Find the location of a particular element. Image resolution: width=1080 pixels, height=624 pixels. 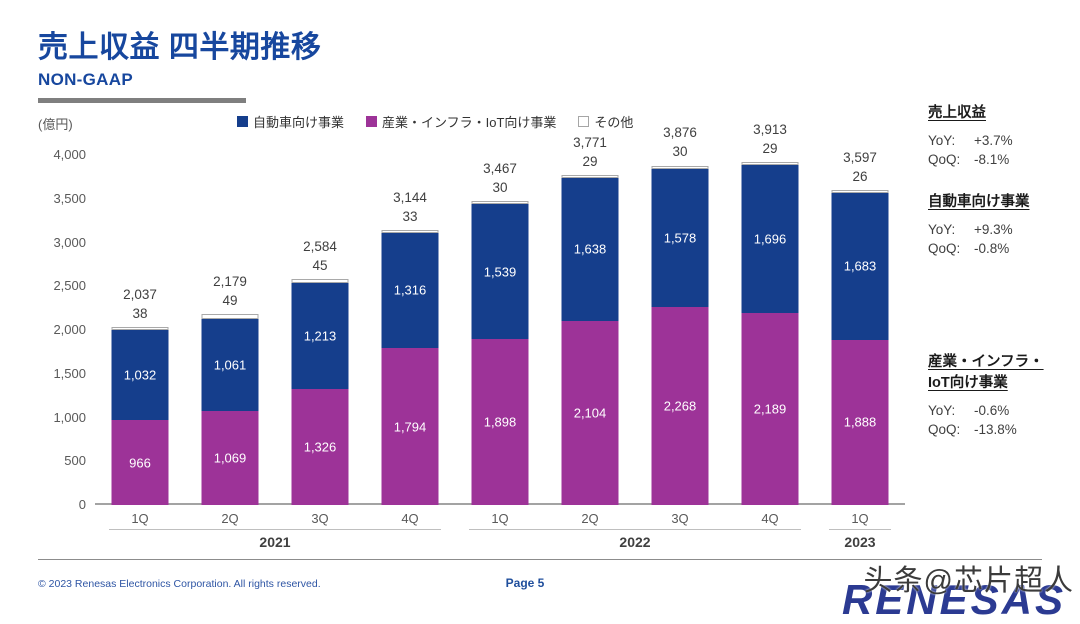

summary-title-industrial: 産業・インフラ・ is located at coordinates (986, 362).